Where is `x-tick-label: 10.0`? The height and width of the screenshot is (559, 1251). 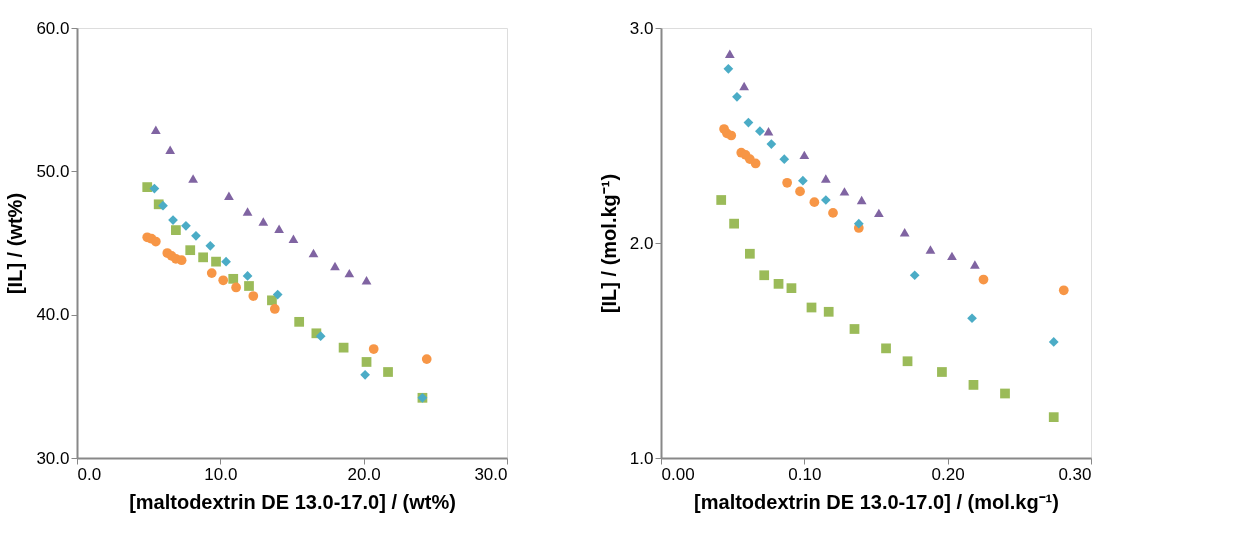
x-tick-label: 10.0 is located at coordinates (221, 474).